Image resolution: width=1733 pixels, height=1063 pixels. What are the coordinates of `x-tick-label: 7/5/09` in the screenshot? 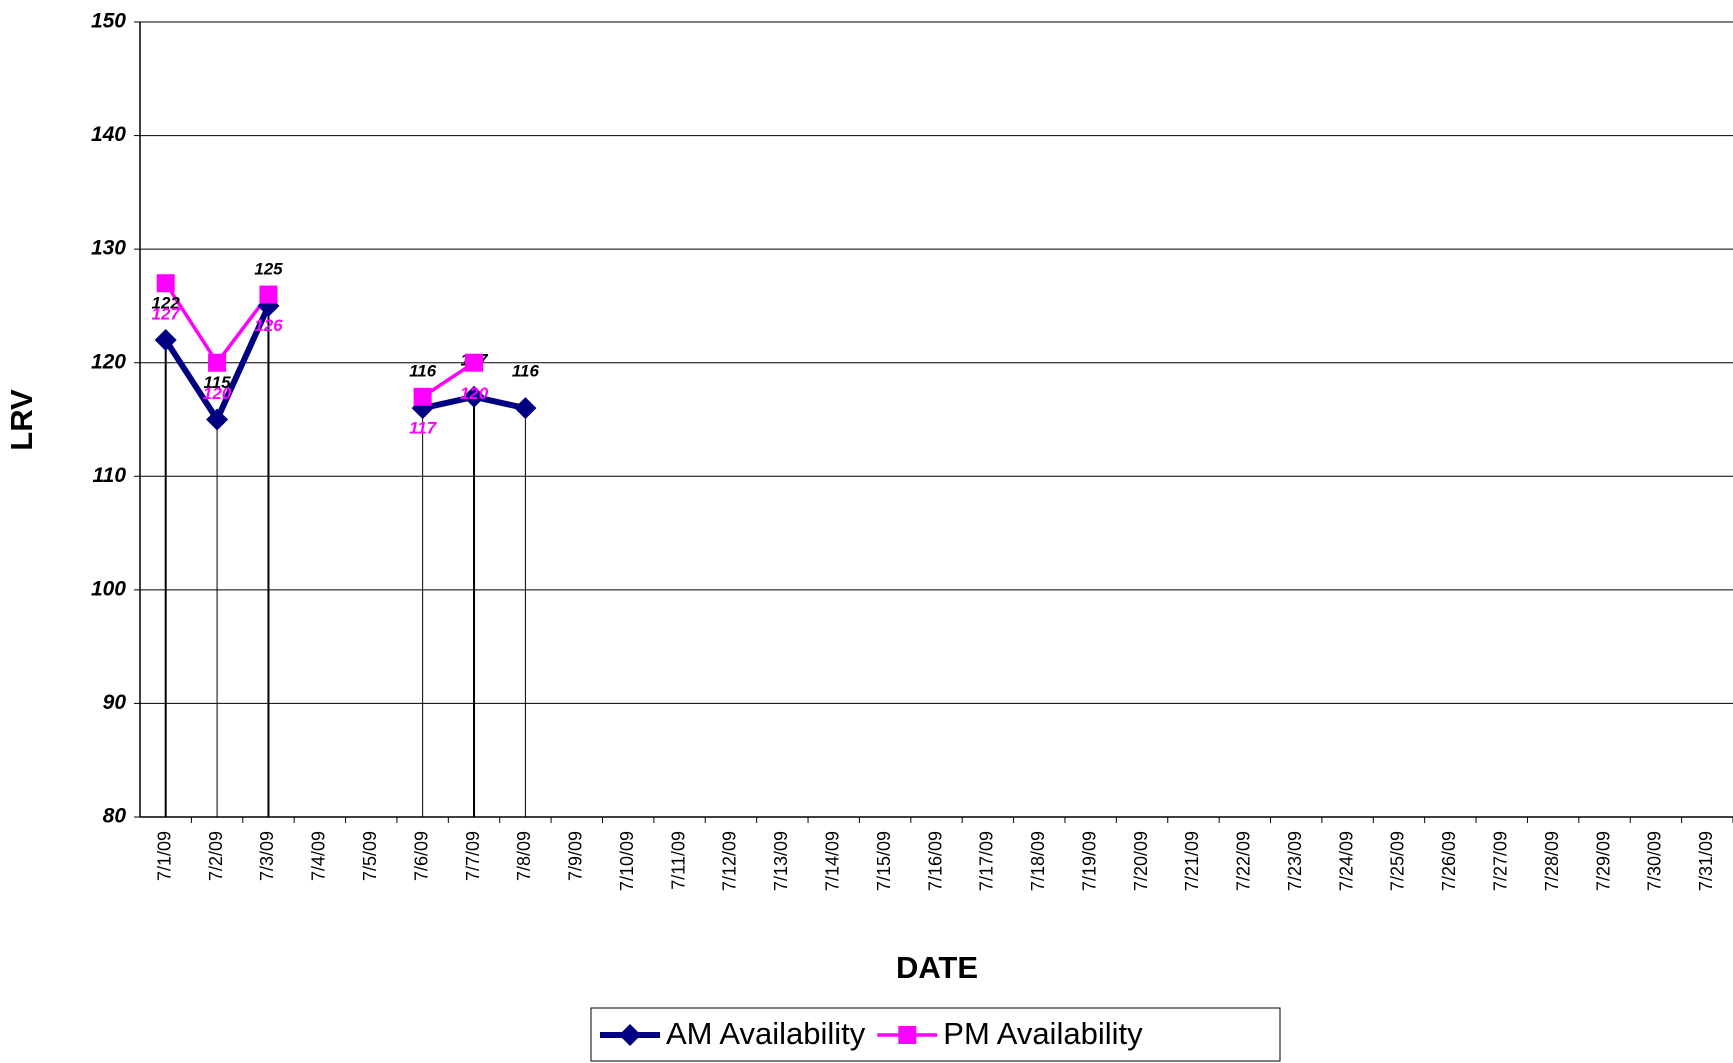 It's located at (370, 856).